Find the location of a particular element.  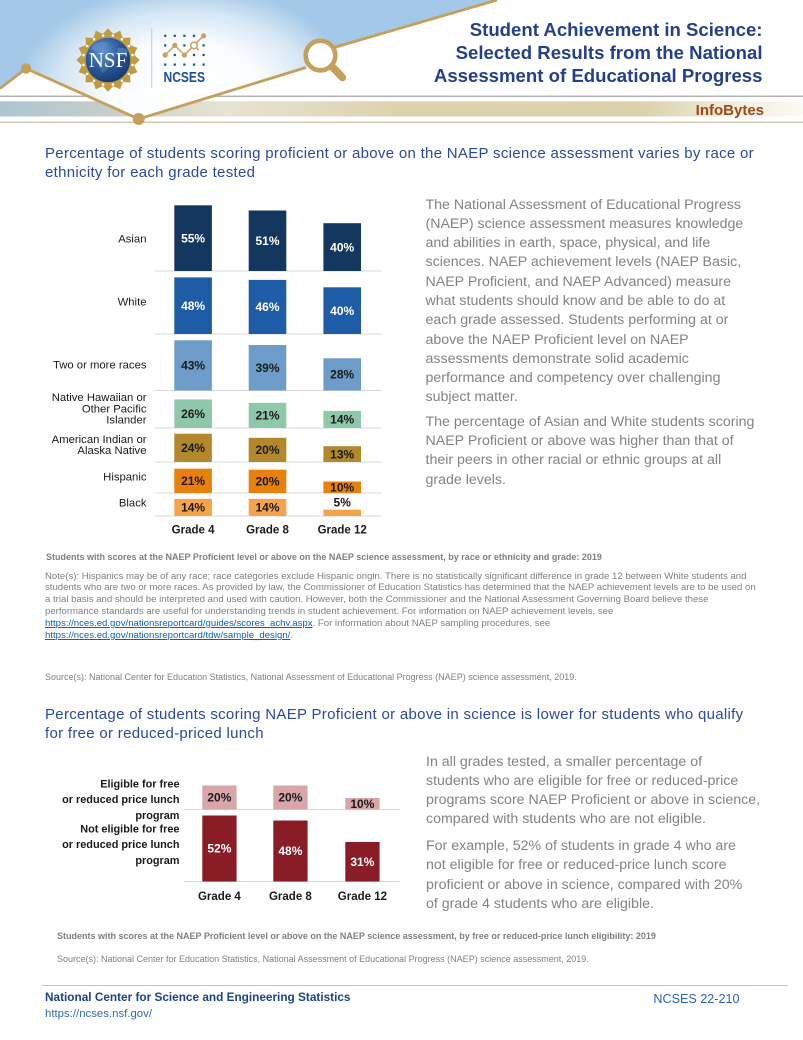

svg-text: Islander is located at coordinates (126, 421).